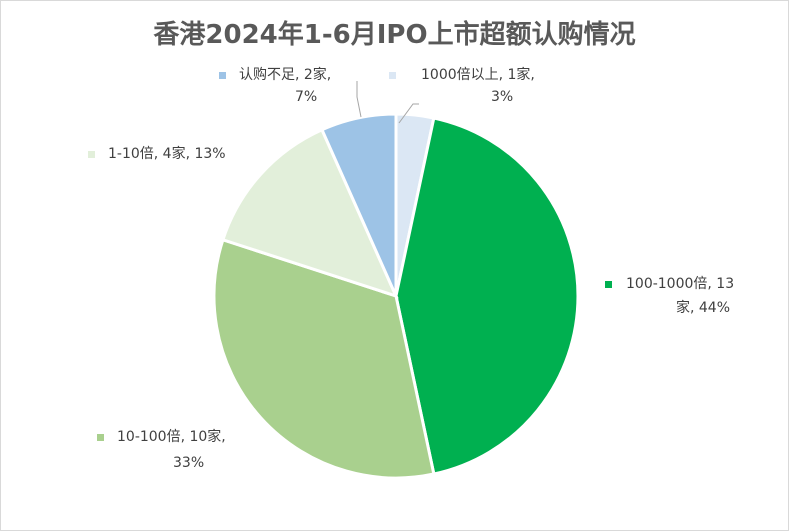 The width and height of the screenshot is (789, 531). What do you see at coordinates (502, 97) in the screenshot?
I see `data-label-1-line-2: 3%` at bounding box center [502, 97].